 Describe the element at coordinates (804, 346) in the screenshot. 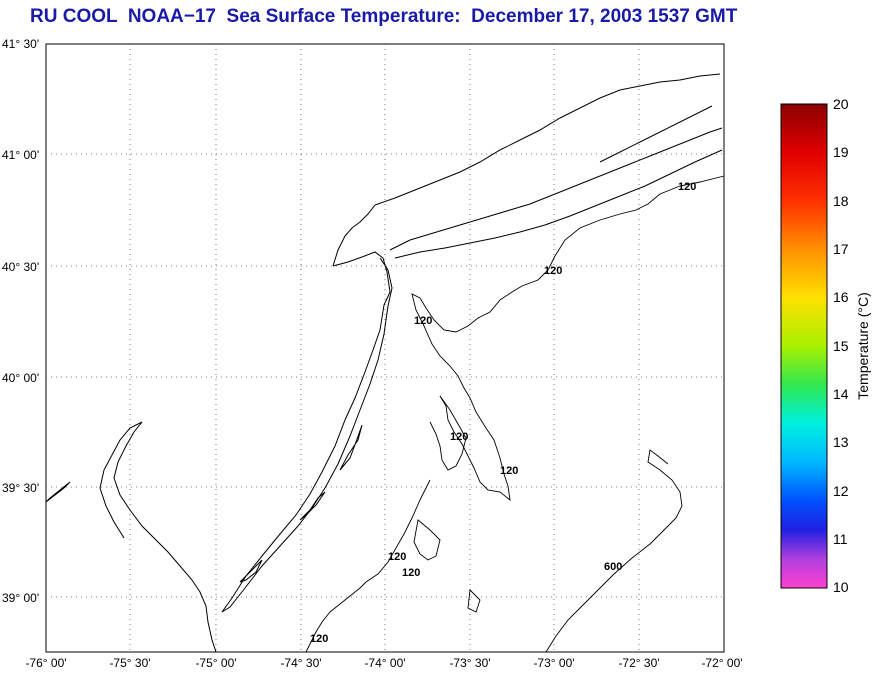

I see `colorbar` at that location.